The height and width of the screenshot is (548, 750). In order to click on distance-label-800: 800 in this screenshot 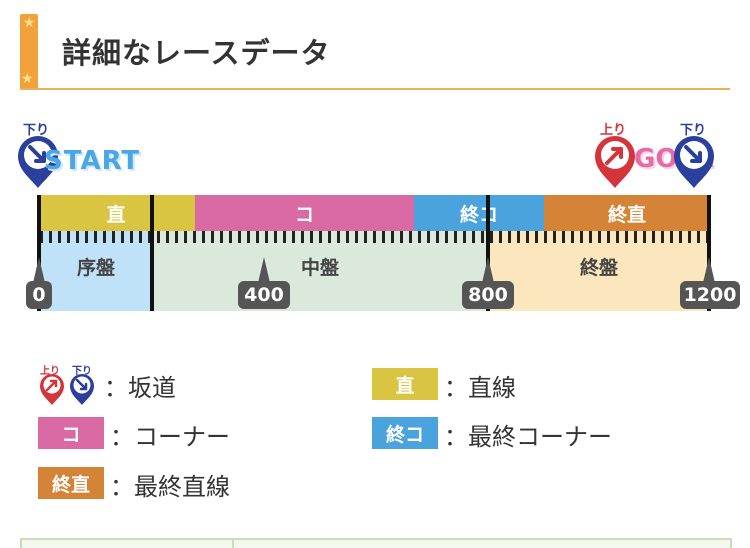, I will do `click(488, 295)`.